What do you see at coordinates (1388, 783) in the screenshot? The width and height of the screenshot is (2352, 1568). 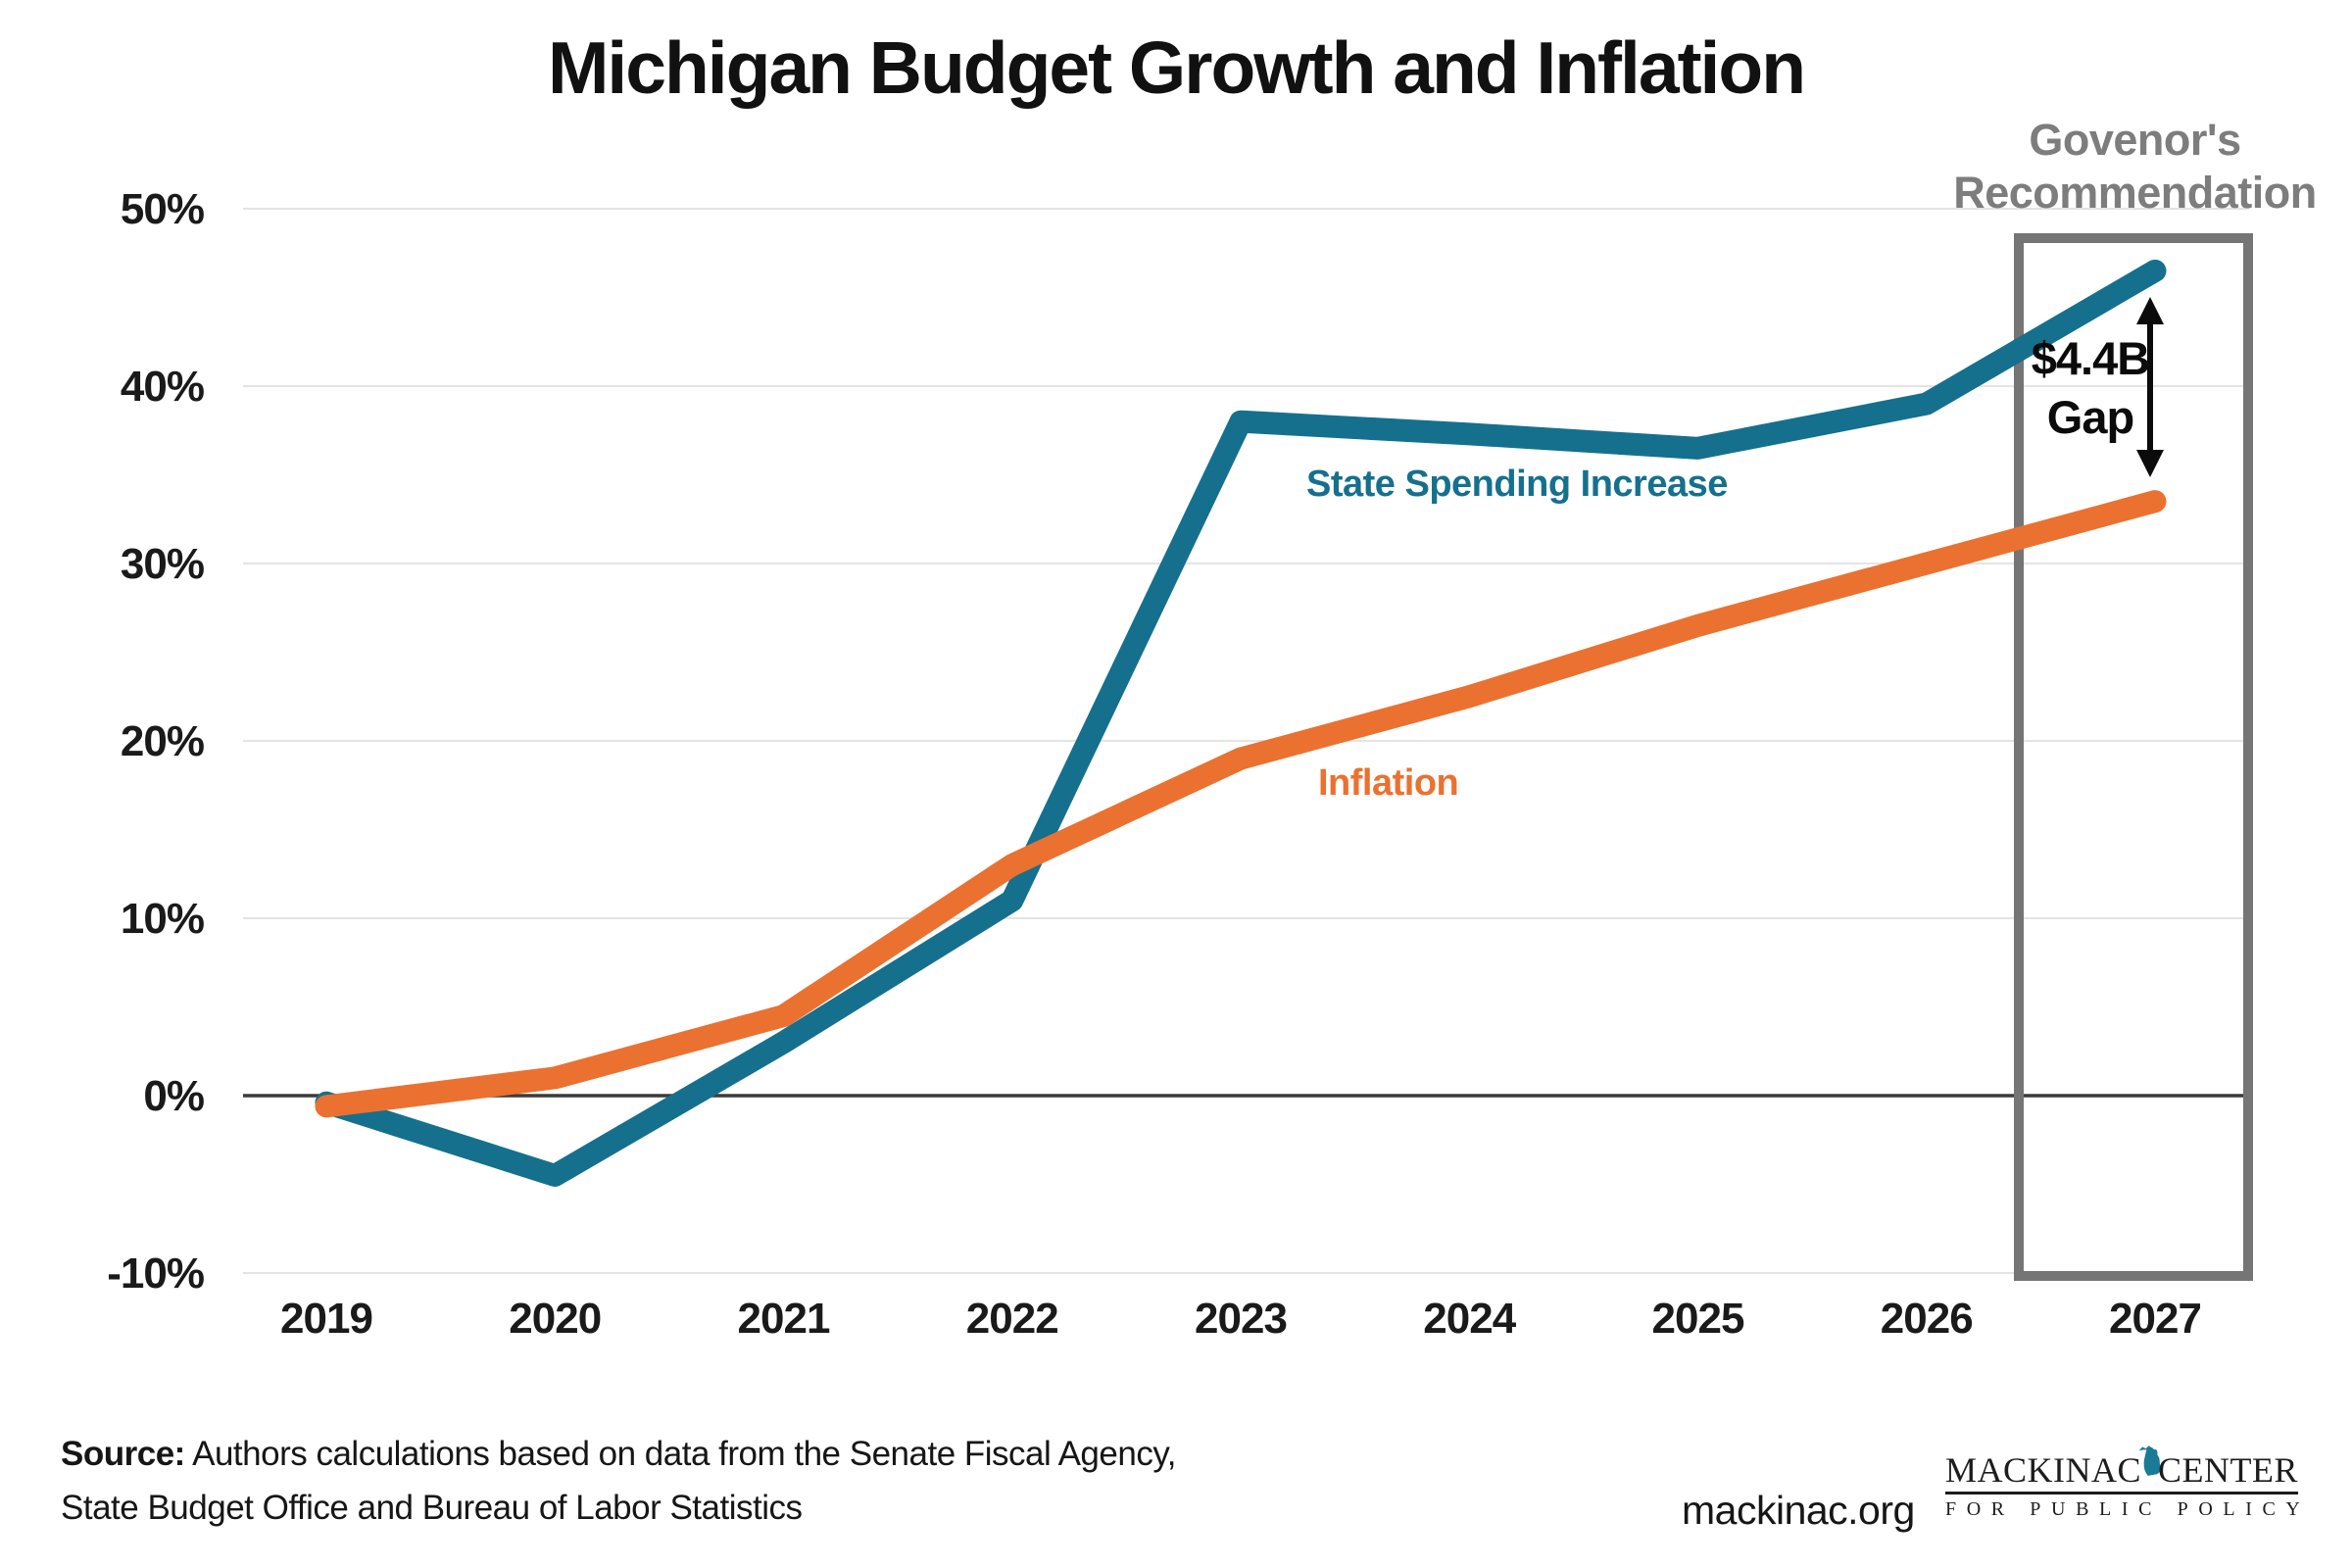 I see `inflation-series-label: Inflation` at bounding box center [1388, 783].